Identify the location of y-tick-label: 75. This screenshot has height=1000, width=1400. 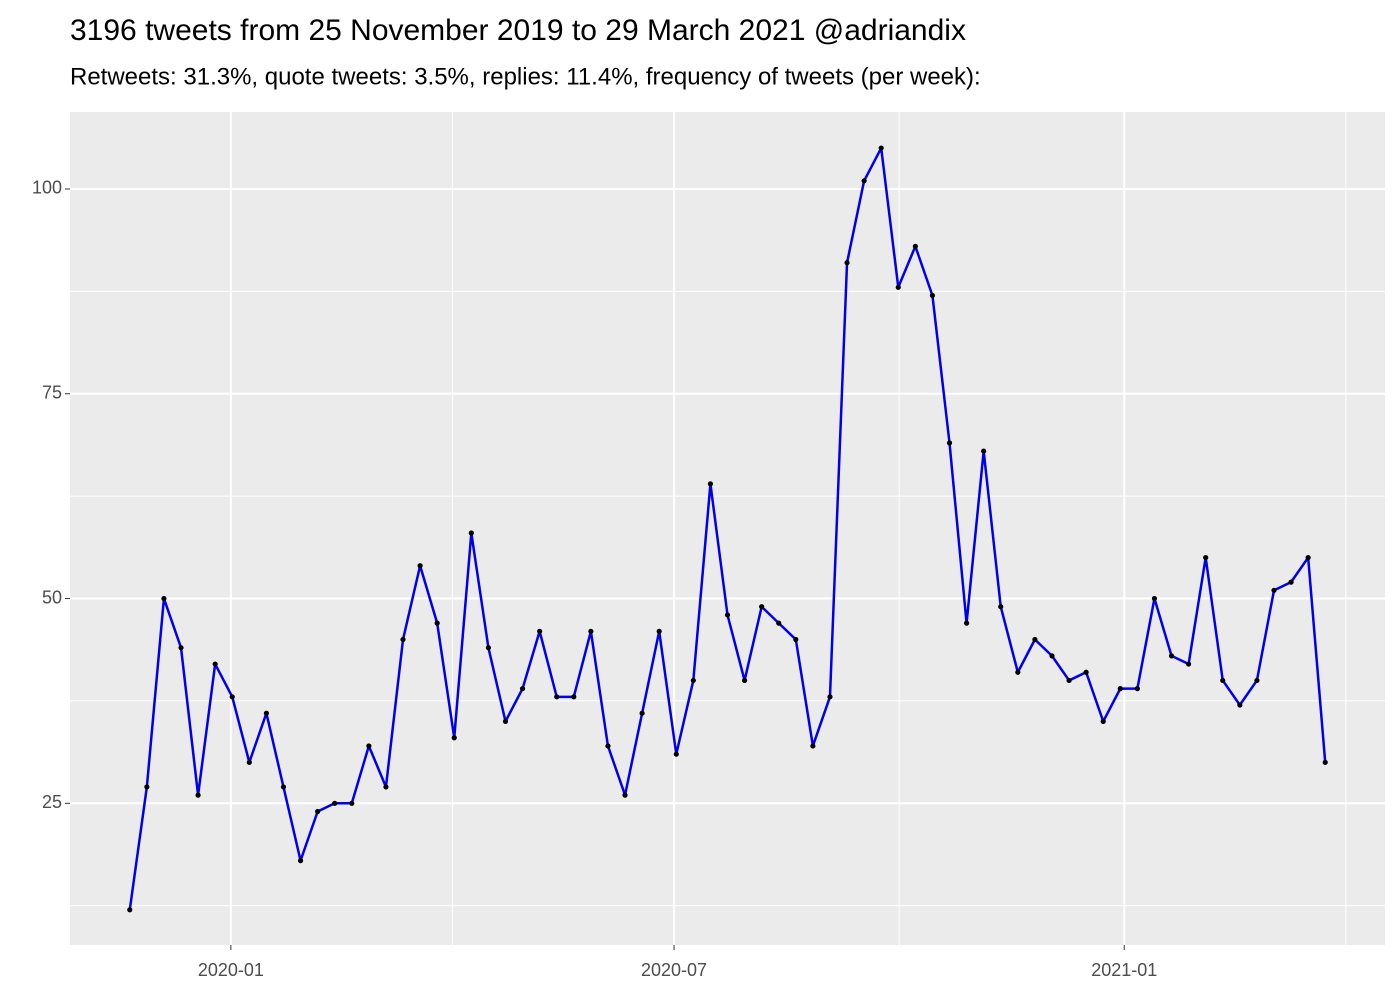
(52, 393).